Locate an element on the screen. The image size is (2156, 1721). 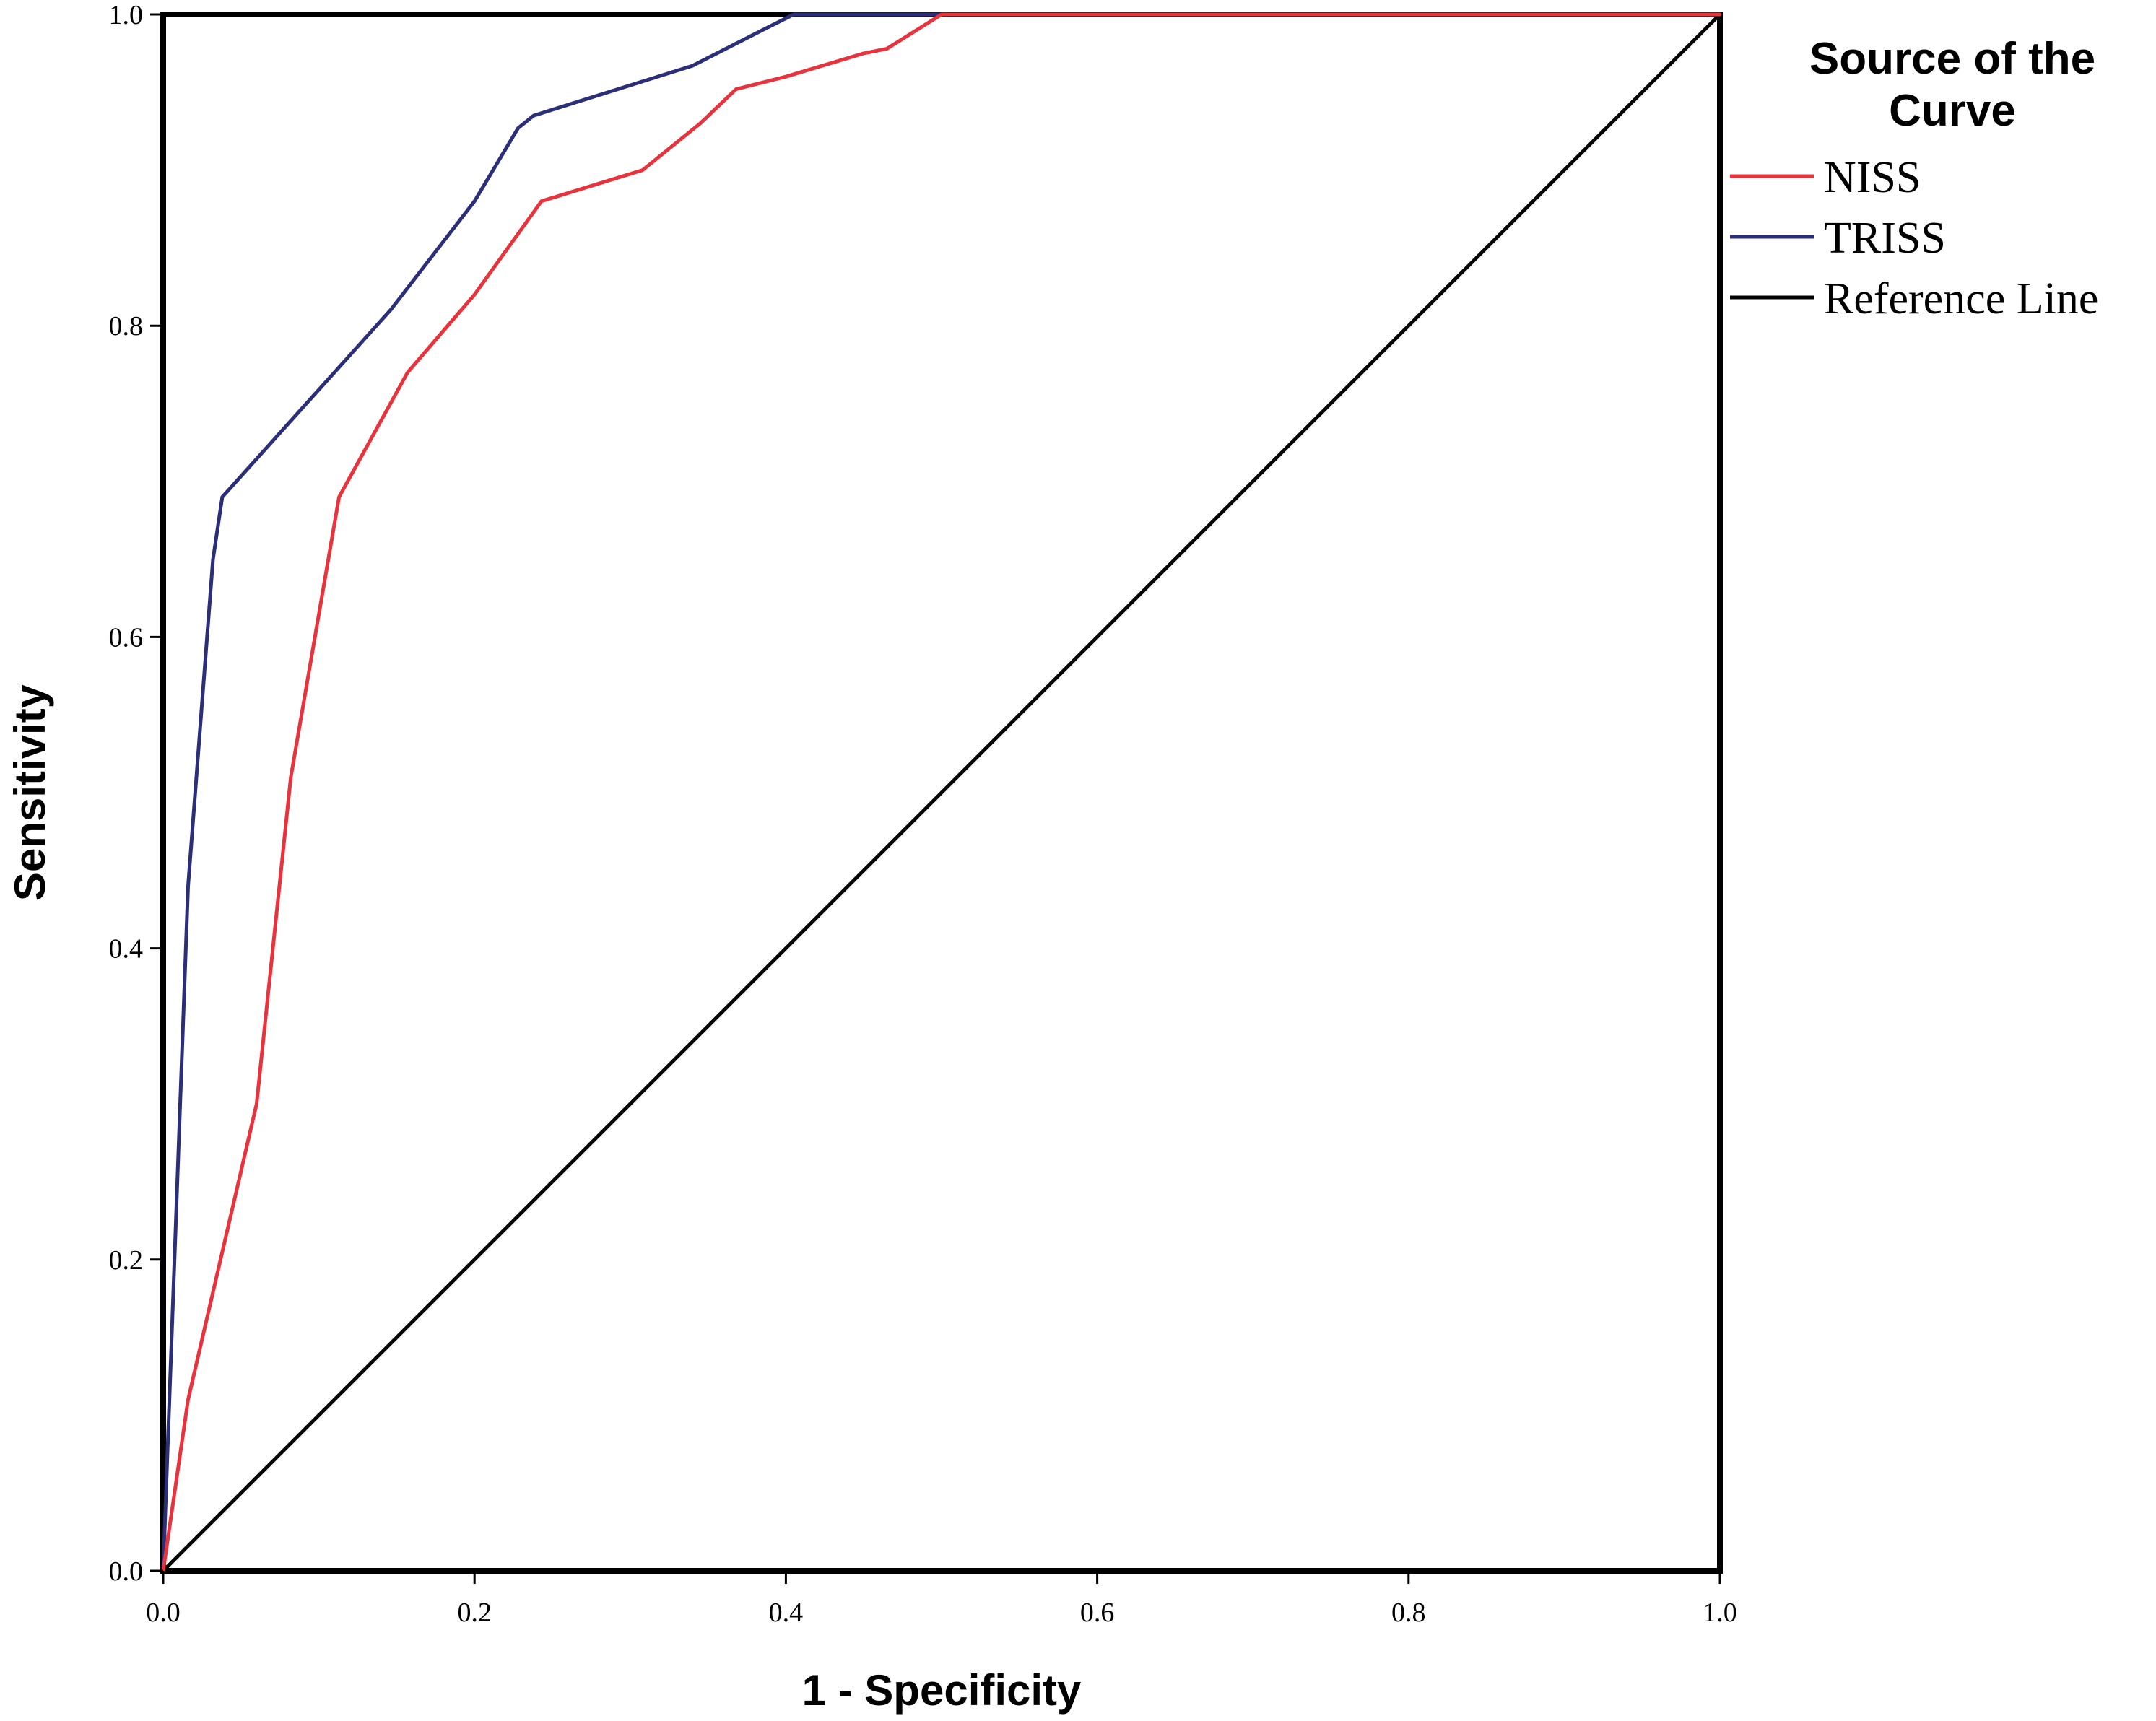
y-tick-label: 0.2 is located at coordinates (127, 1260).